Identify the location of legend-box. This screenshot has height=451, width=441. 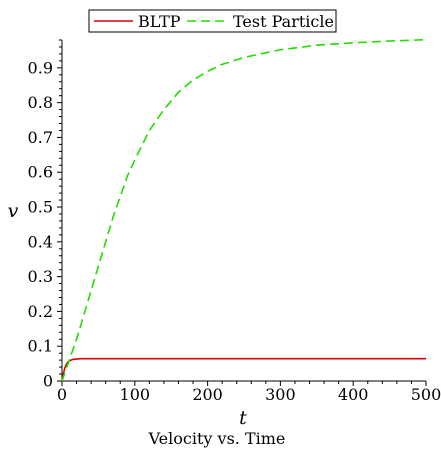
(212, 21).